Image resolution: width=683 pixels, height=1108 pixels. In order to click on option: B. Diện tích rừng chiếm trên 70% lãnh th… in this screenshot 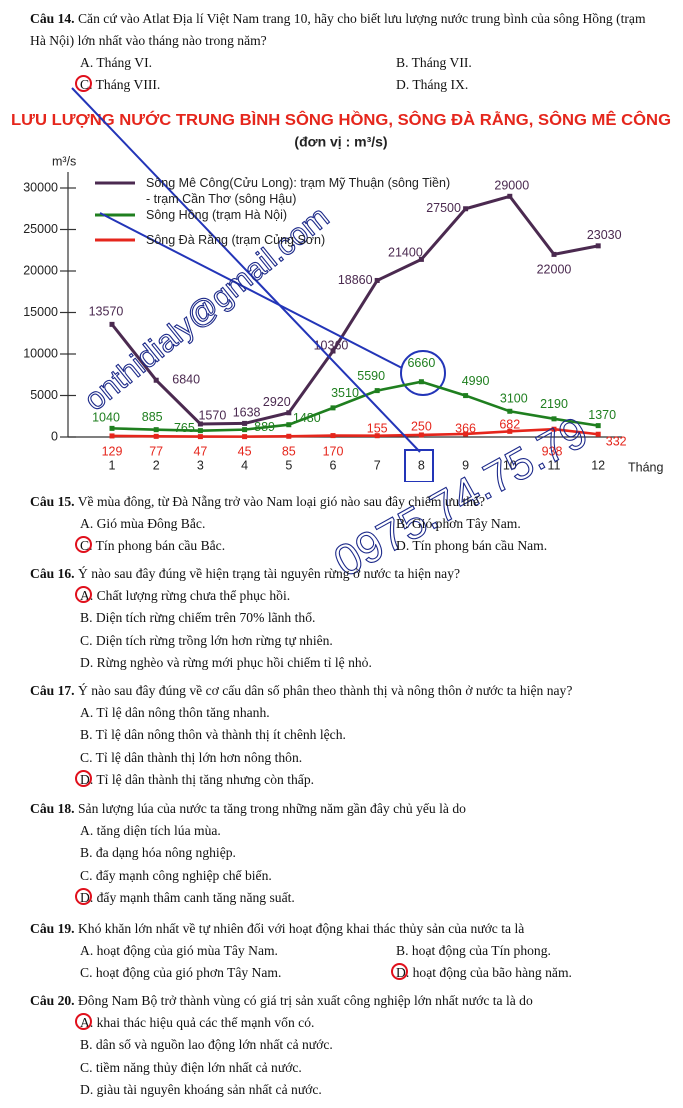, I will do `click(370, 618)`.